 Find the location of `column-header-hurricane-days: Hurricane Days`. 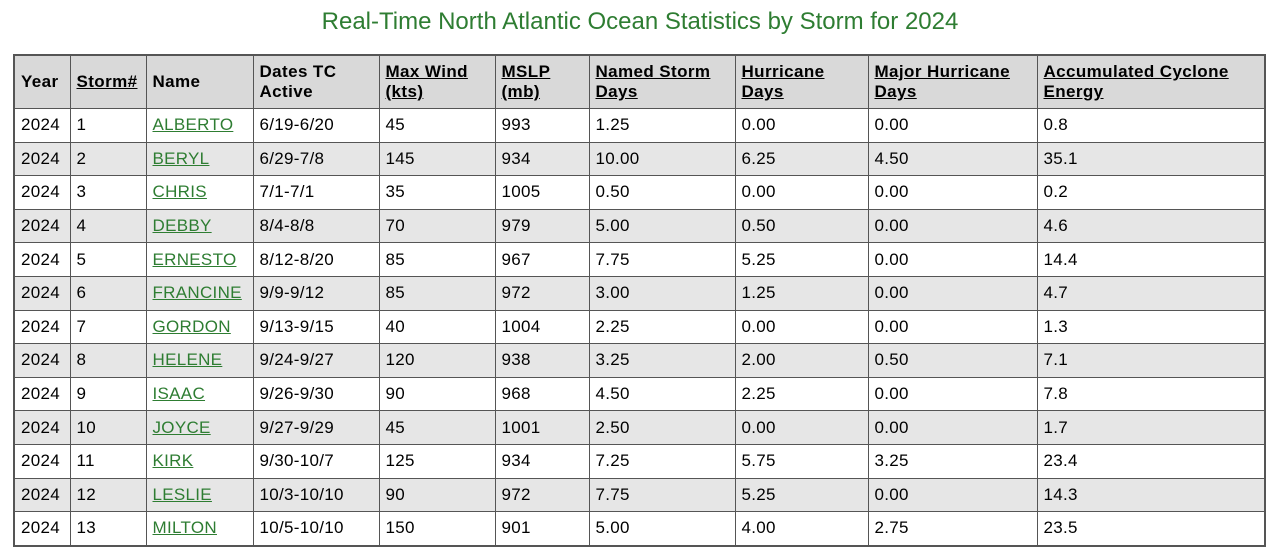

column-header-hurricane-days: Hurricane Days is located at coordinates (801, 81).